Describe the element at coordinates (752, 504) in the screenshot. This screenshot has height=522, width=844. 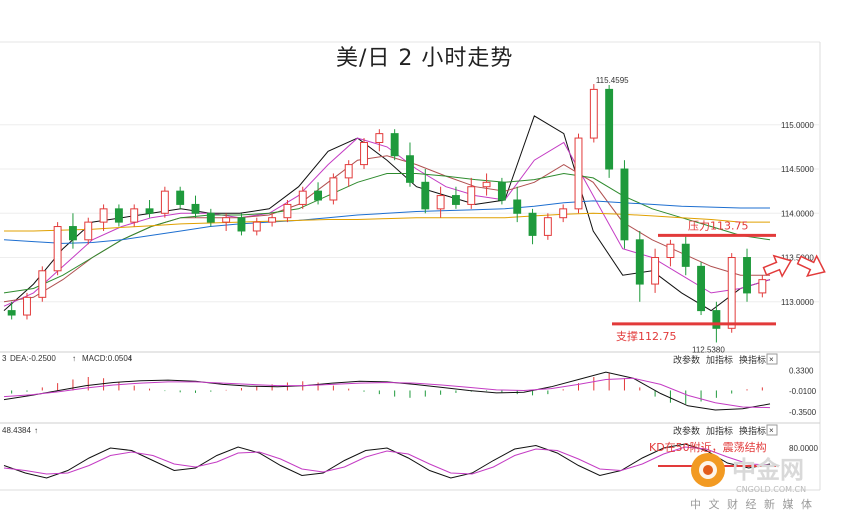
I see `watermark-tagline: 中 文 财 经 新 媒 体` at that location.